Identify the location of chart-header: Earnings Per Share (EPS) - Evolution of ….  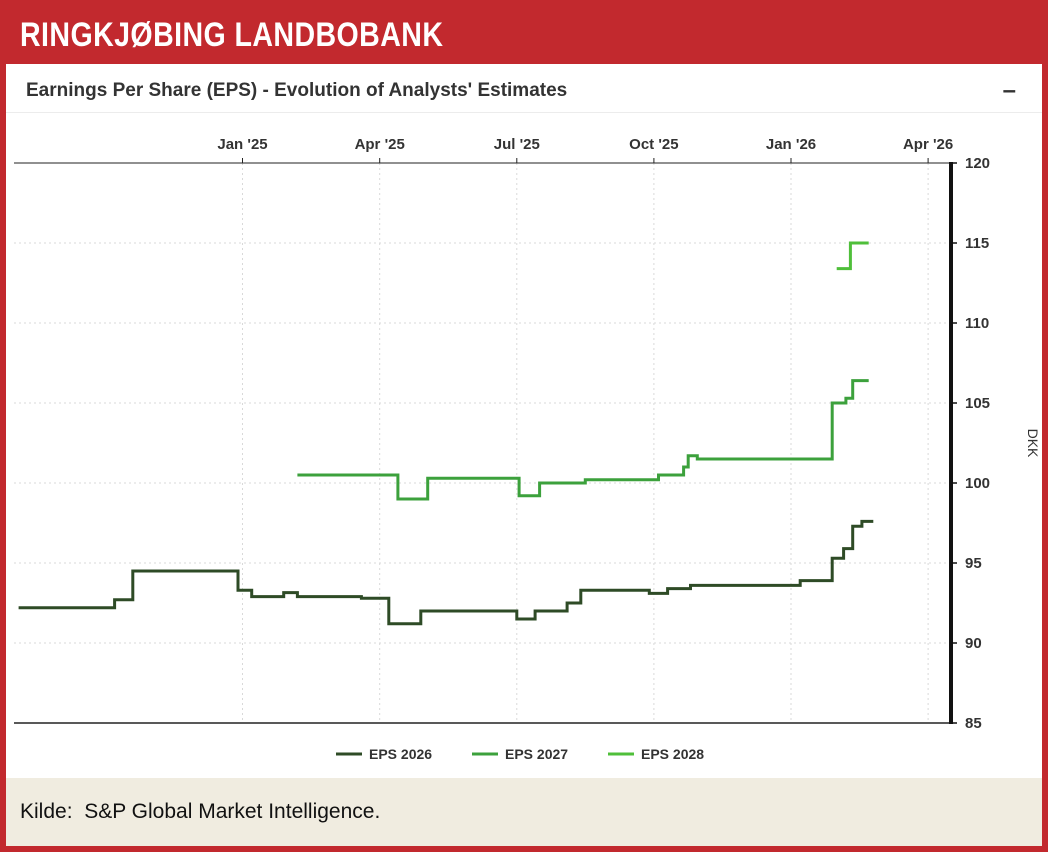
(524, 88).